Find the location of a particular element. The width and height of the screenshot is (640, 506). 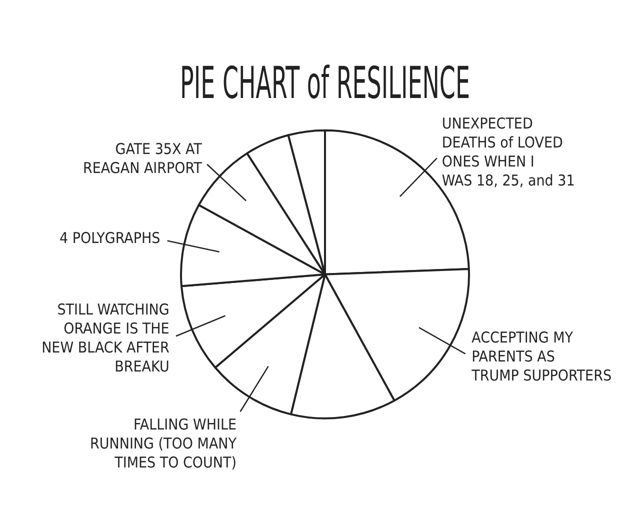

slice-label: FALLING WHILE RUNNING (TOO MANY TIMES TO COUNT) is located at coordinates (164, 444).